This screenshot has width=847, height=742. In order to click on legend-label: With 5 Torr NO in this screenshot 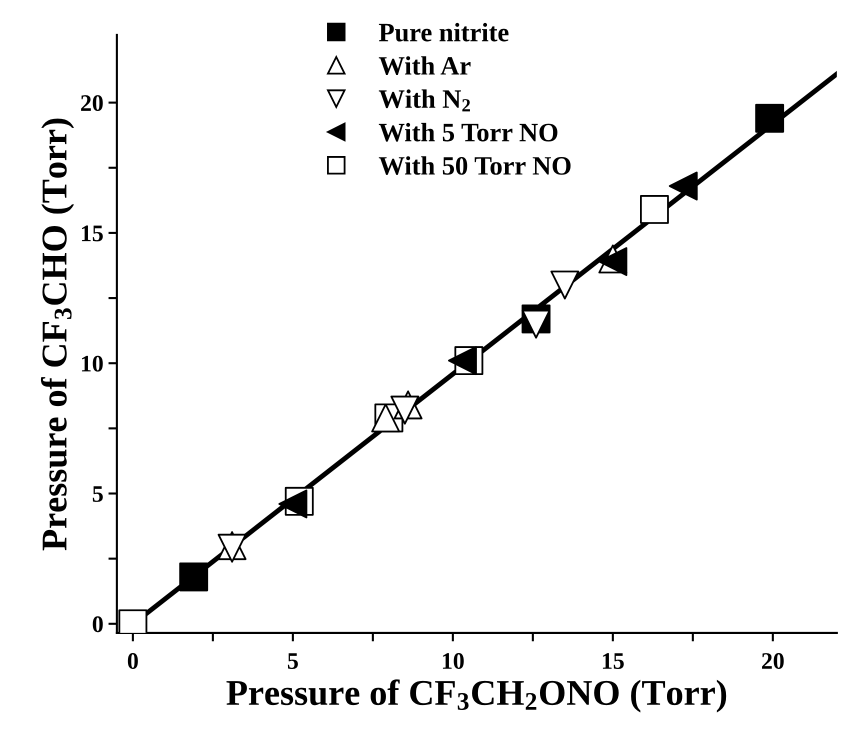, I will do `click(468, 132)`.